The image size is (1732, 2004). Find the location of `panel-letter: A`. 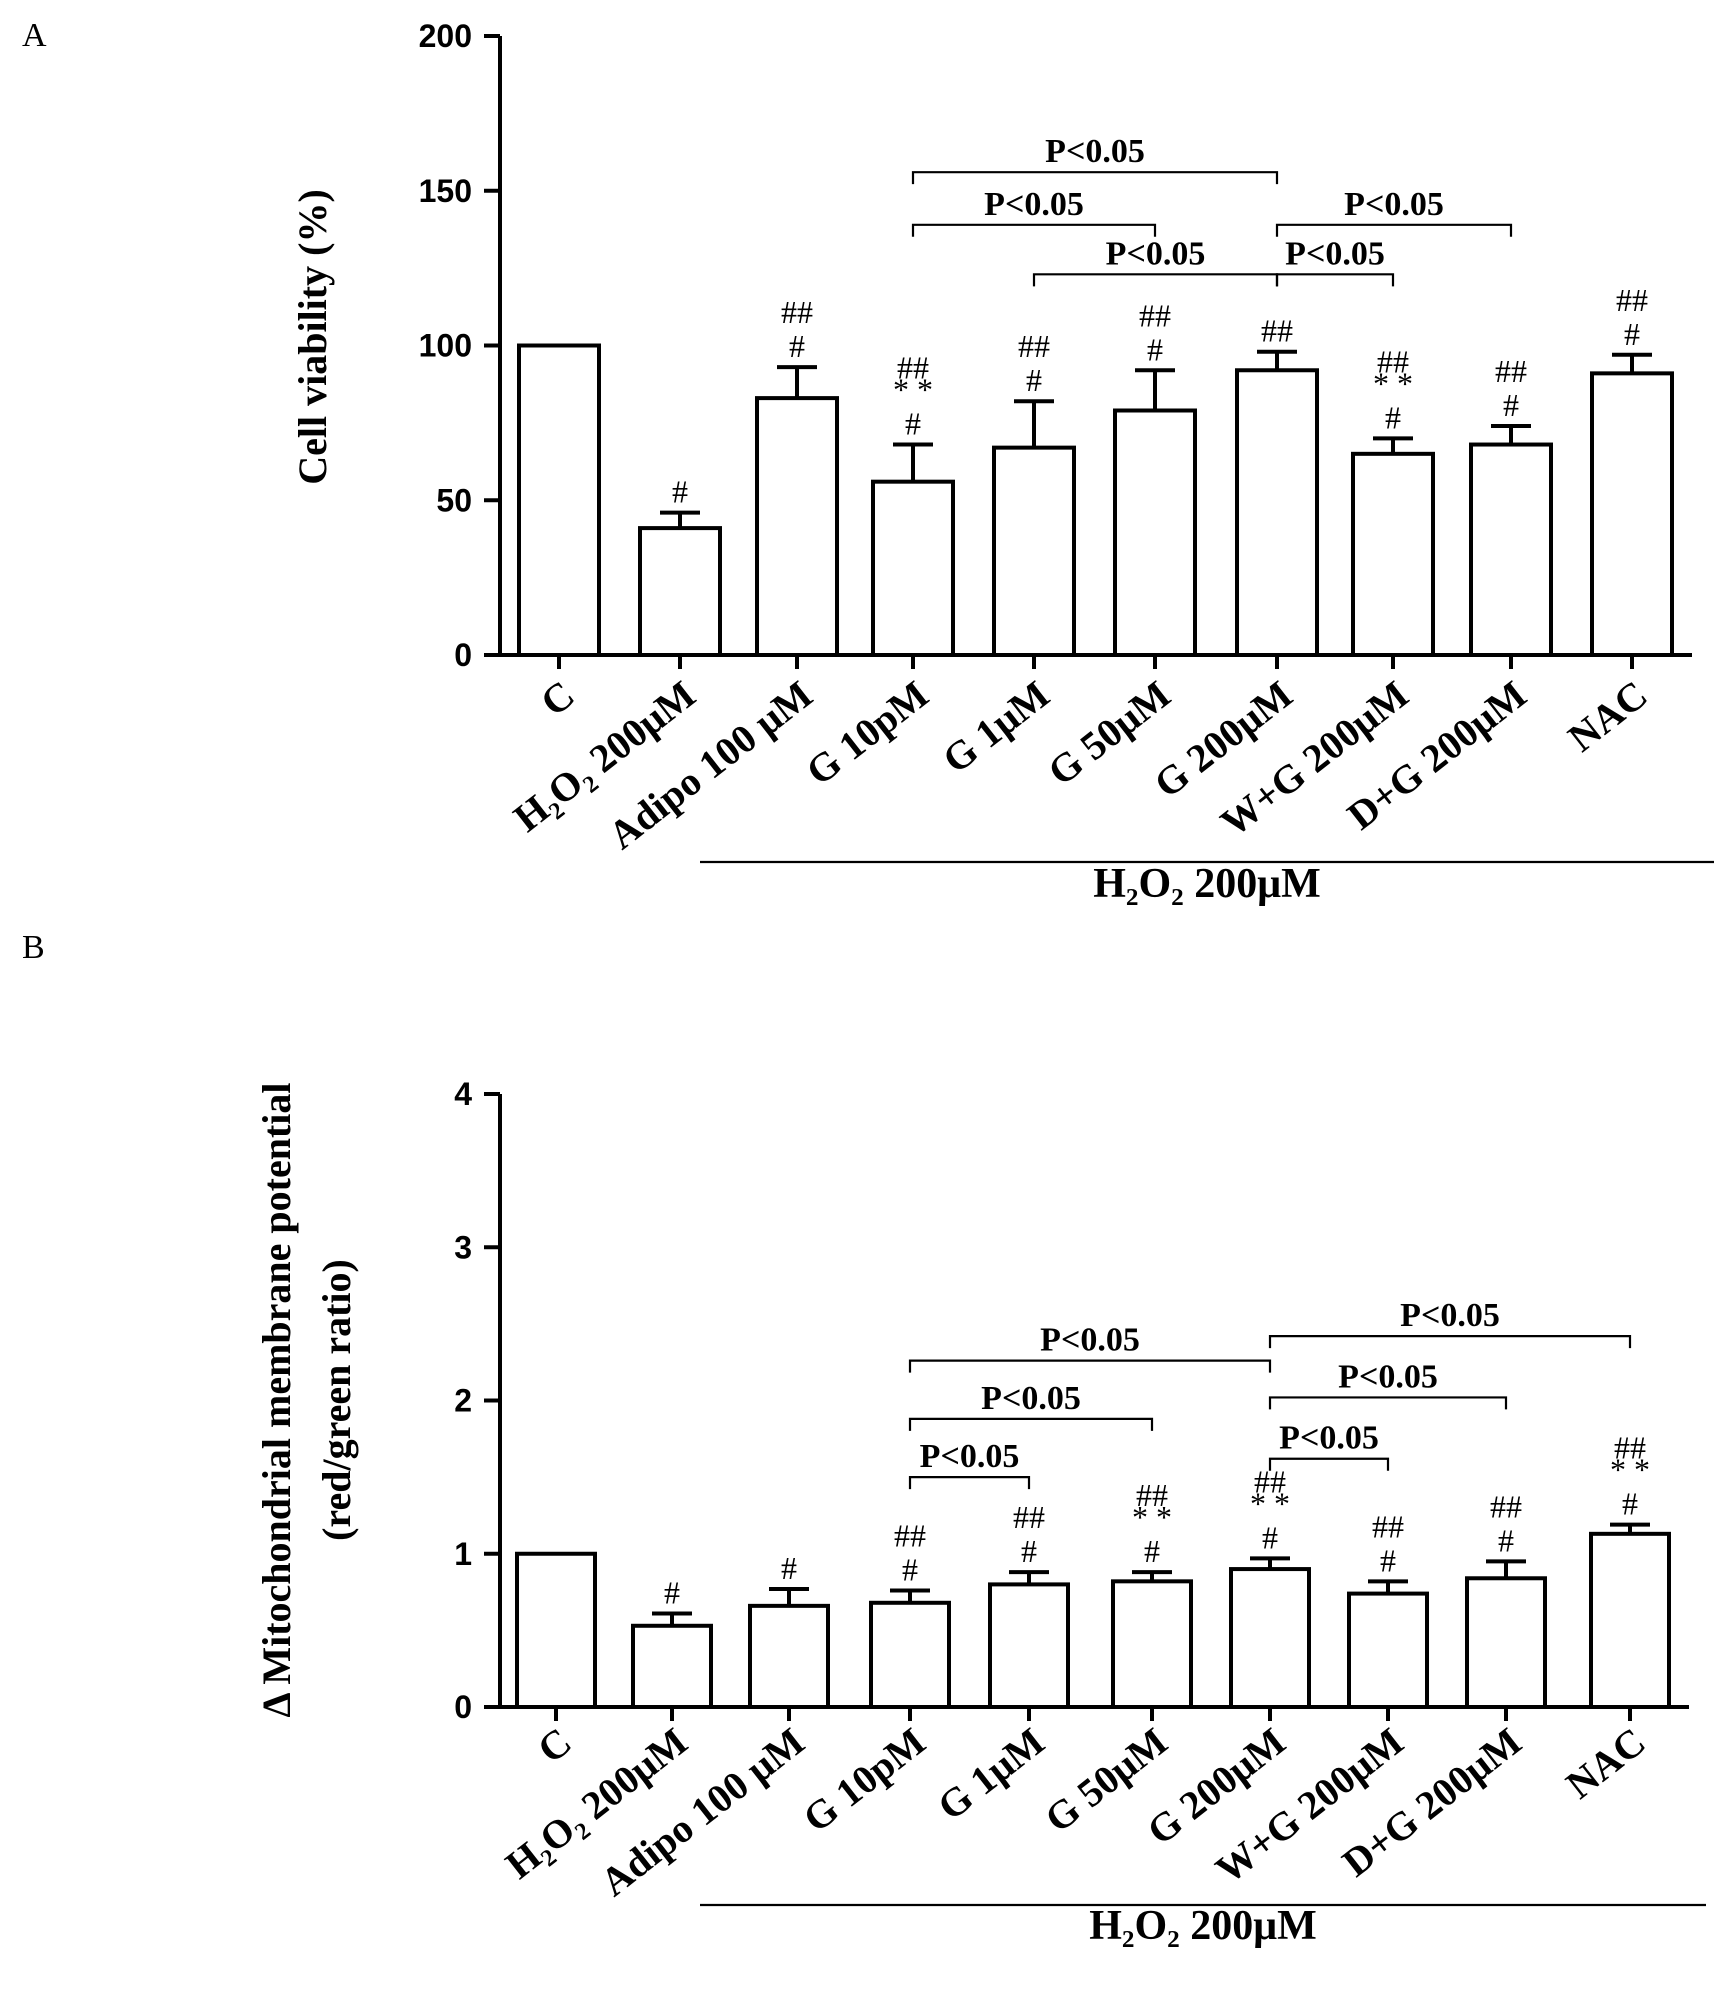

panel-letter: A is located at coordinates (34, 35).